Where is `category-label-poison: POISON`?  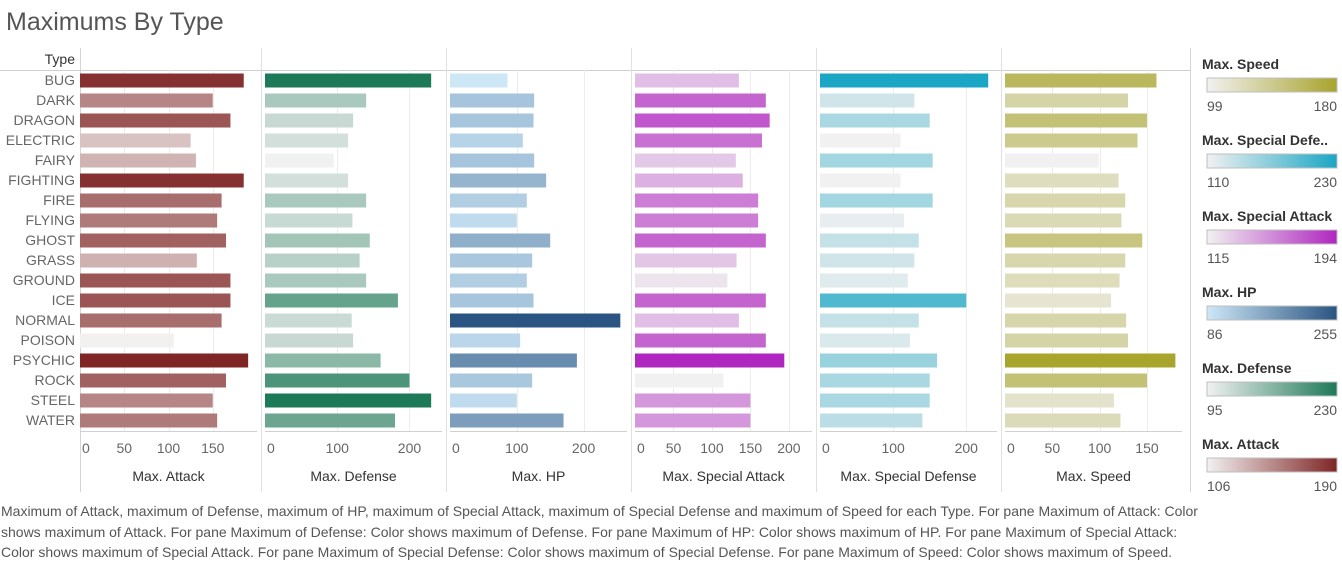
category-label-poison: POISON is located at coordinates (48, 340).